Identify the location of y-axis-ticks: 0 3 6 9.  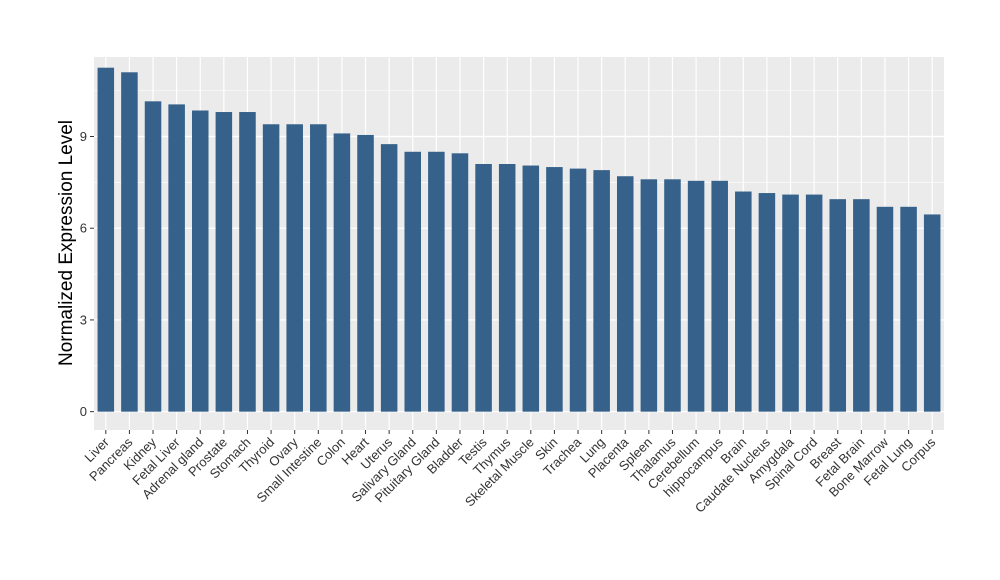
(87, 274).